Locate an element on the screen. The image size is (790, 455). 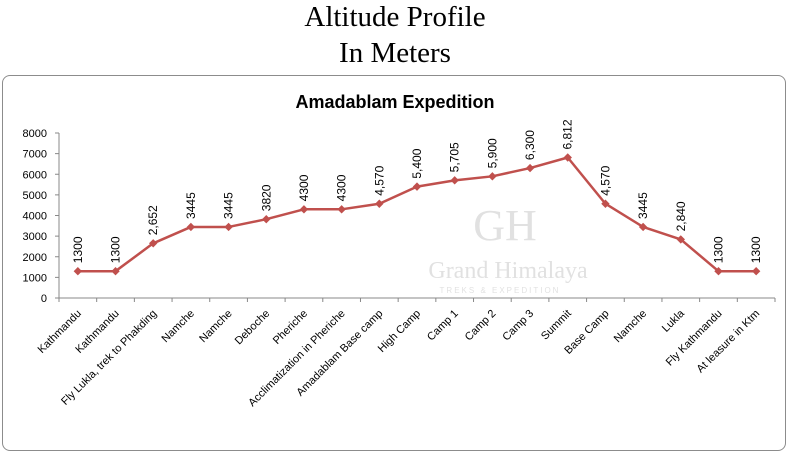
data-label: 5,705 is located at coordinates (455, 157).